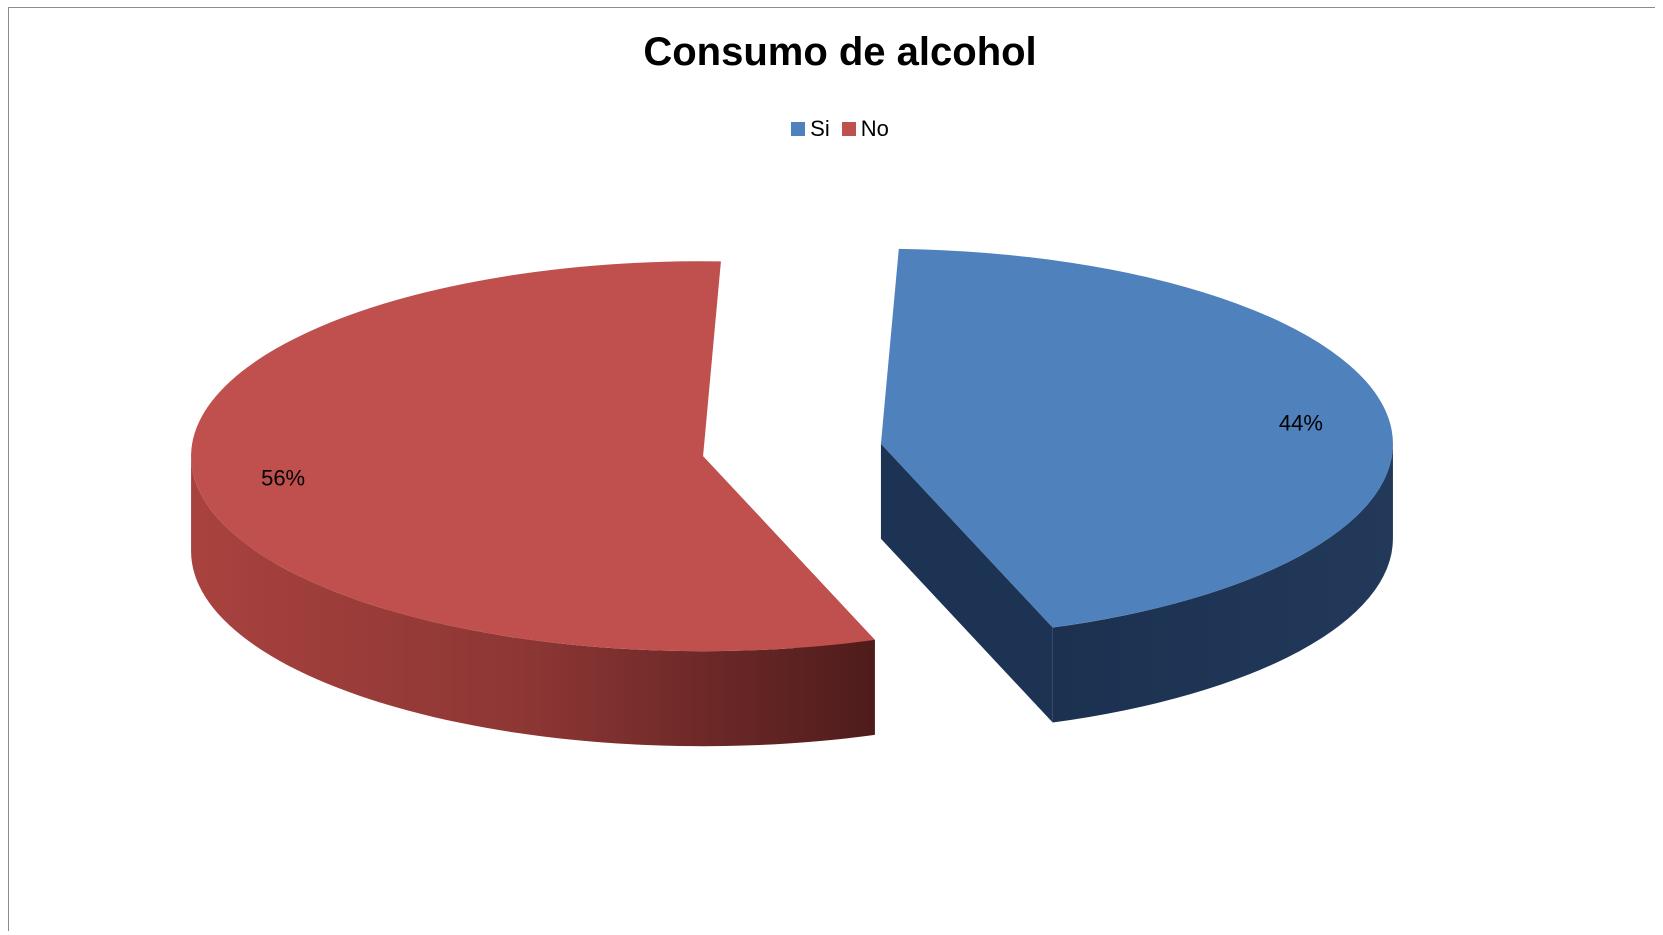  I want to click on slice-side-wall-si, so click(1222, 583).